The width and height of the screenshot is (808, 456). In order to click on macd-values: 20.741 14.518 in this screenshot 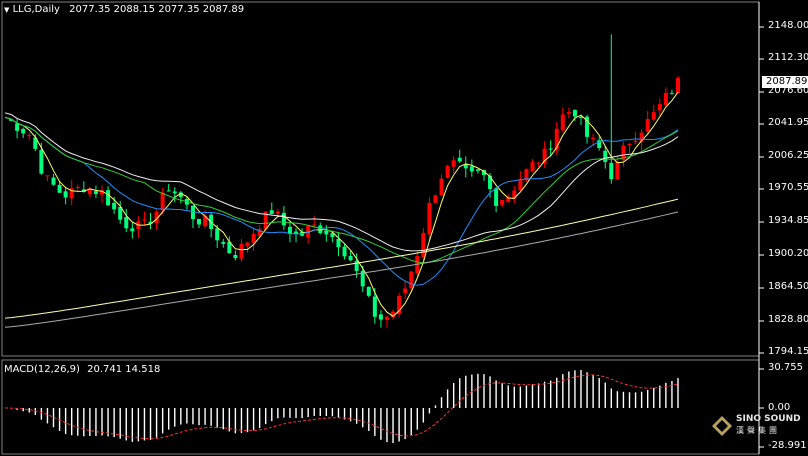, I will do `click(124, 369)`.